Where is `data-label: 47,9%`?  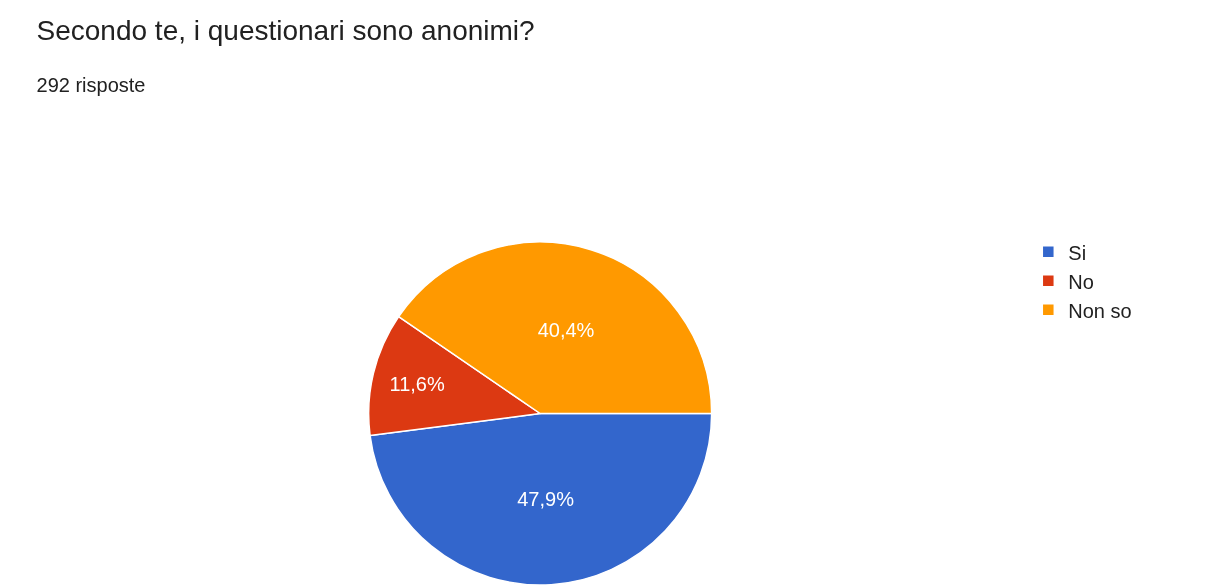
data-label: 47,9% is located at coordinates (546, 499).